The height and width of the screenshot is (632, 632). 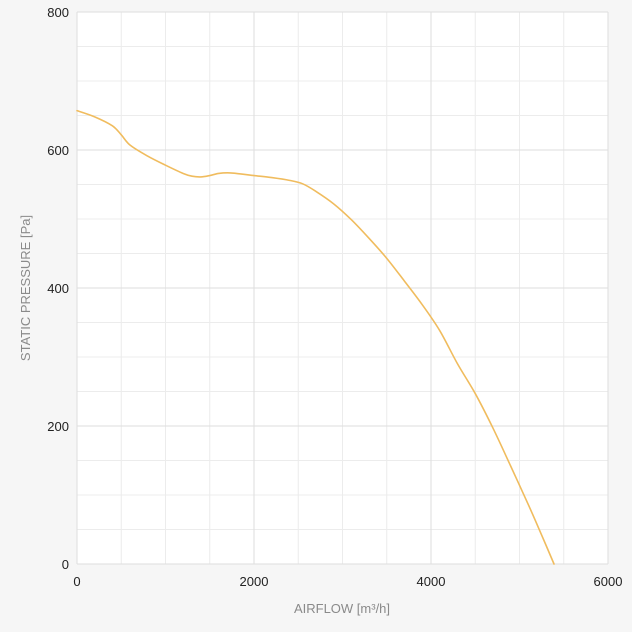 What do you see at coordinates (25, 288) in the screenshot?
I see `y-axis-title: STATIC PRESSURE [Pa]` at bounding box center [25, 288].